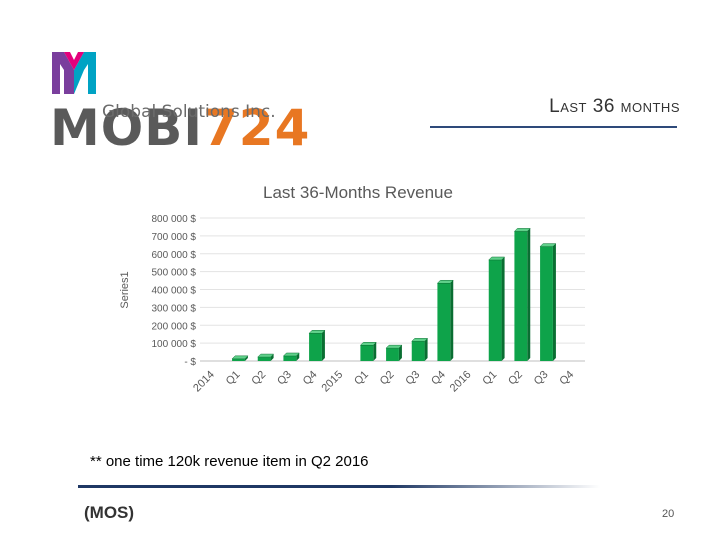 The width and height of the screenshot is (720, 540). What do you see at coordinates (190, 362) in the screenshot?
I see `y-tick-label: - $` at bounding box center [190, 362].